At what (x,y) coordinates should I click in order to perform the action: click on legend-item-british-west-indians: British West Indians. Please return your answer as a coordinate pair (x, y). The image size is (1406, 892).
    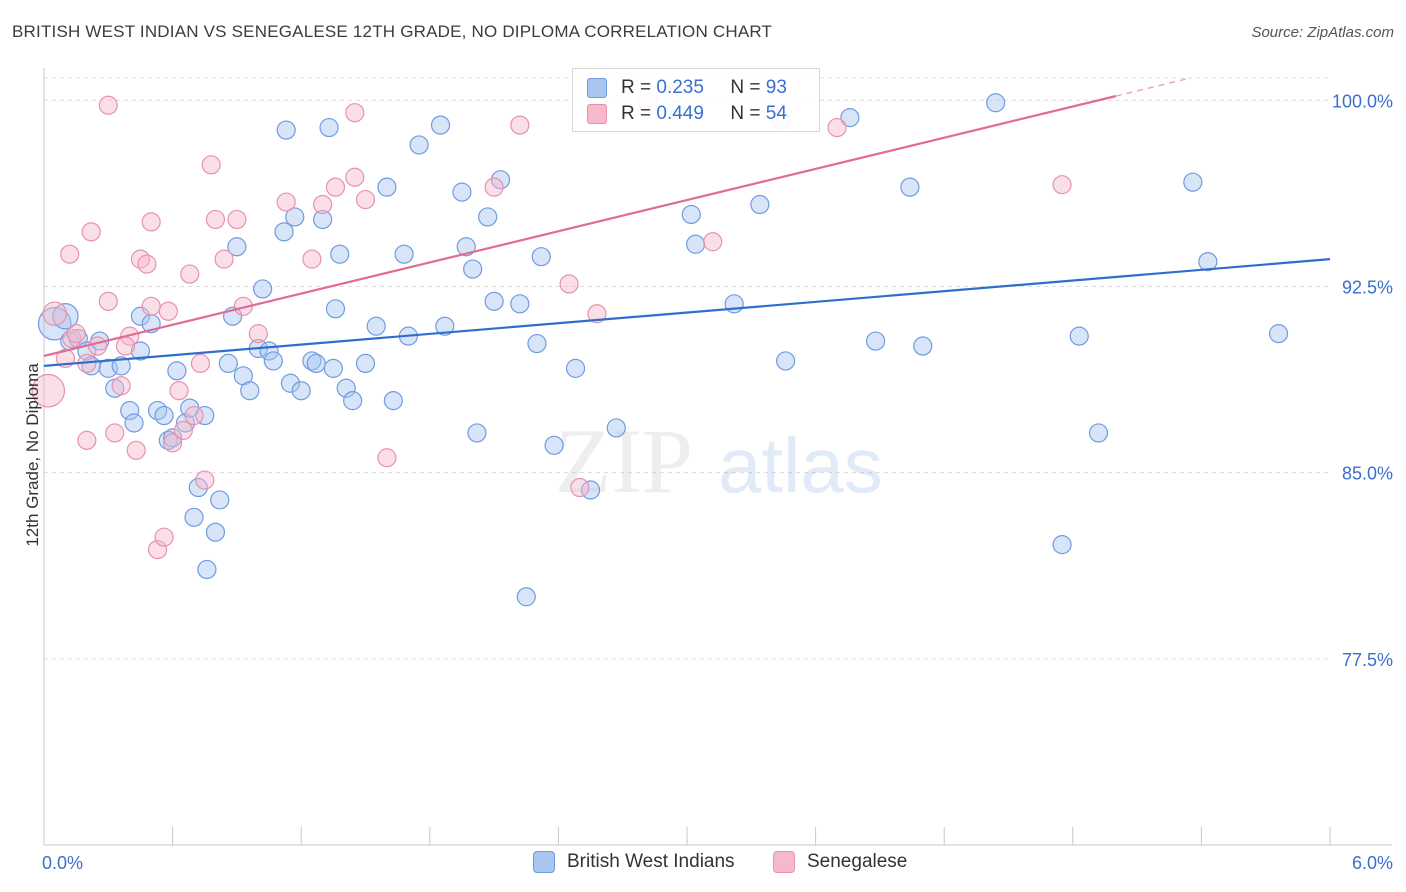
    Looking at the image, I should click on (634, 862).